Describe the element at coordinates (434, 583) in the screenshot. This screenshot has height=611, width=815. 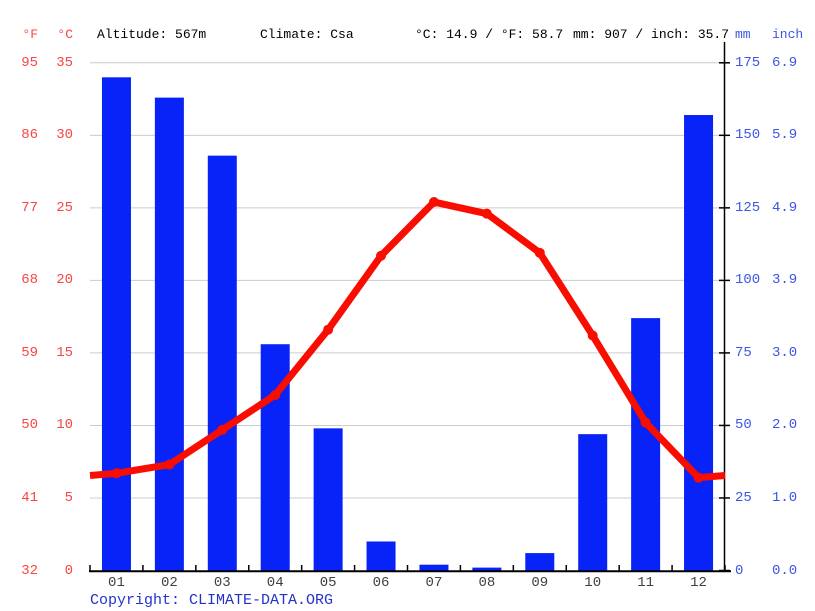
I see `month-label-07: 07` at that location.